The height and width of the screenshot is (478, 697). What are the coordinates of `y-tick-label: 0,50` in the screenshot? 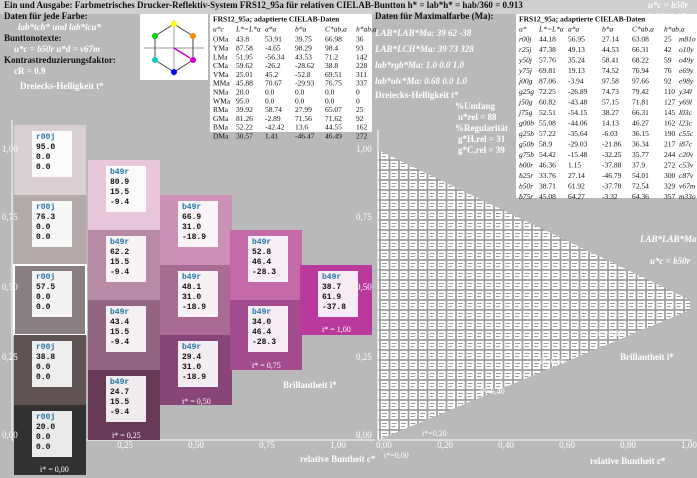 It's located at (10, 287).